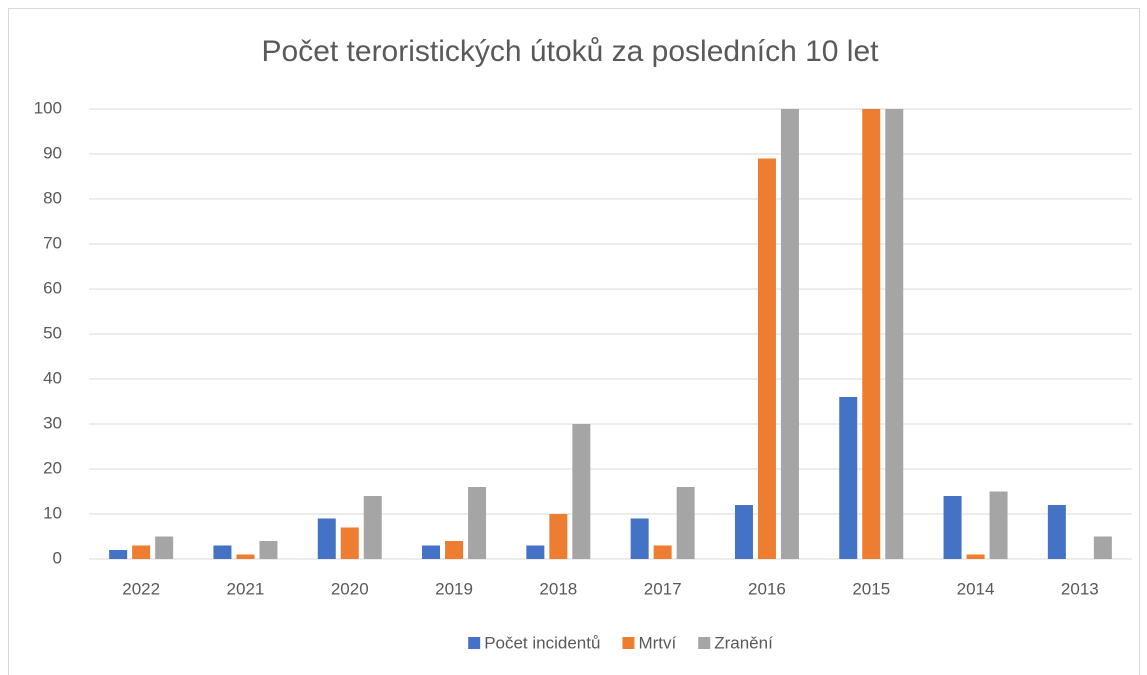  Describe the element at coordinates (542, 642) in the screenshot. I see `legend-label: Počet incidentů` at that location.